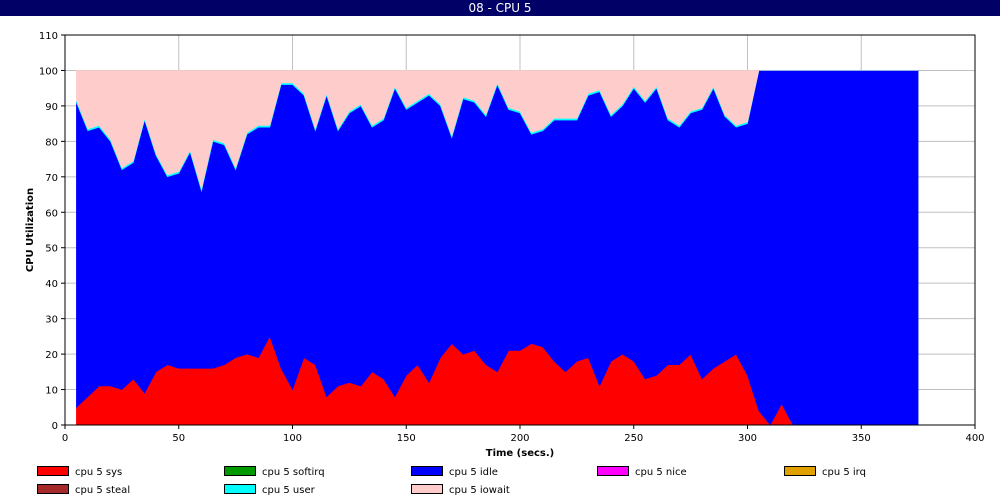 Image resolution: width=1000 pixels, height=504 pixels. Describe the element at coordinates (178, 438) in the screenshot. I see `x-tick-label: 50` at that location.